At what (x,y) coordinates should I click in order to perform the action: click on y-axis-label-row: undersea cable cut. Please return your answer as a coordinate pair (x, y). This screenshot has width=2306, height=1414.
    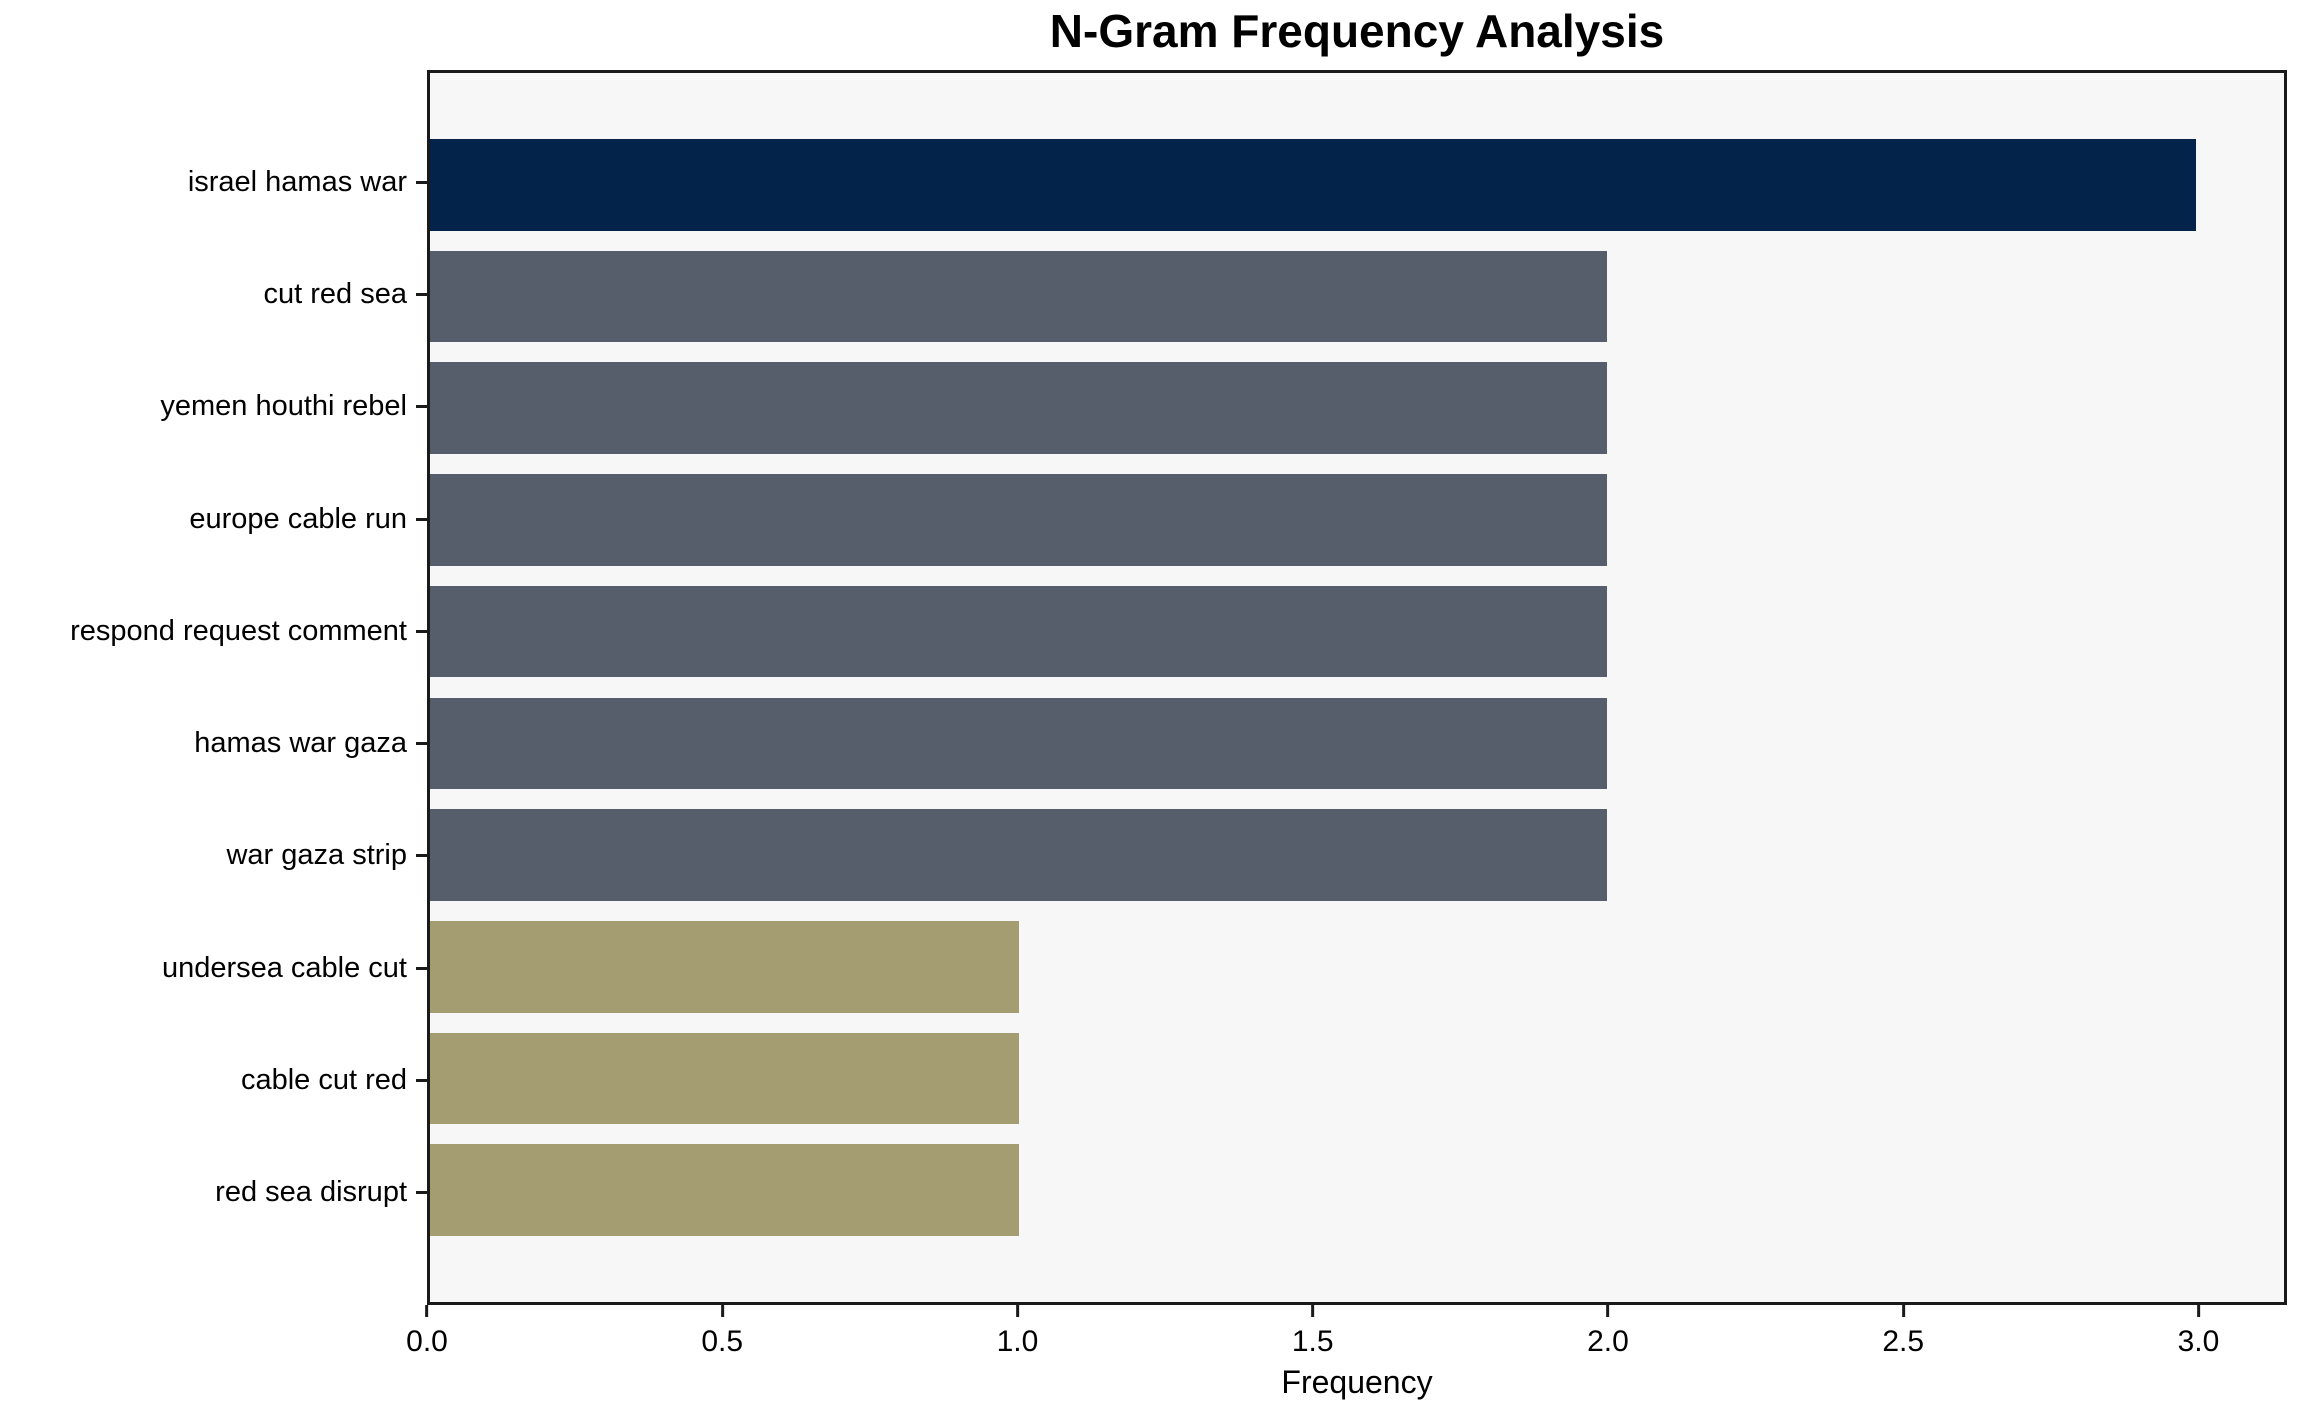
    Looking at the image, I should click on (213, 968).